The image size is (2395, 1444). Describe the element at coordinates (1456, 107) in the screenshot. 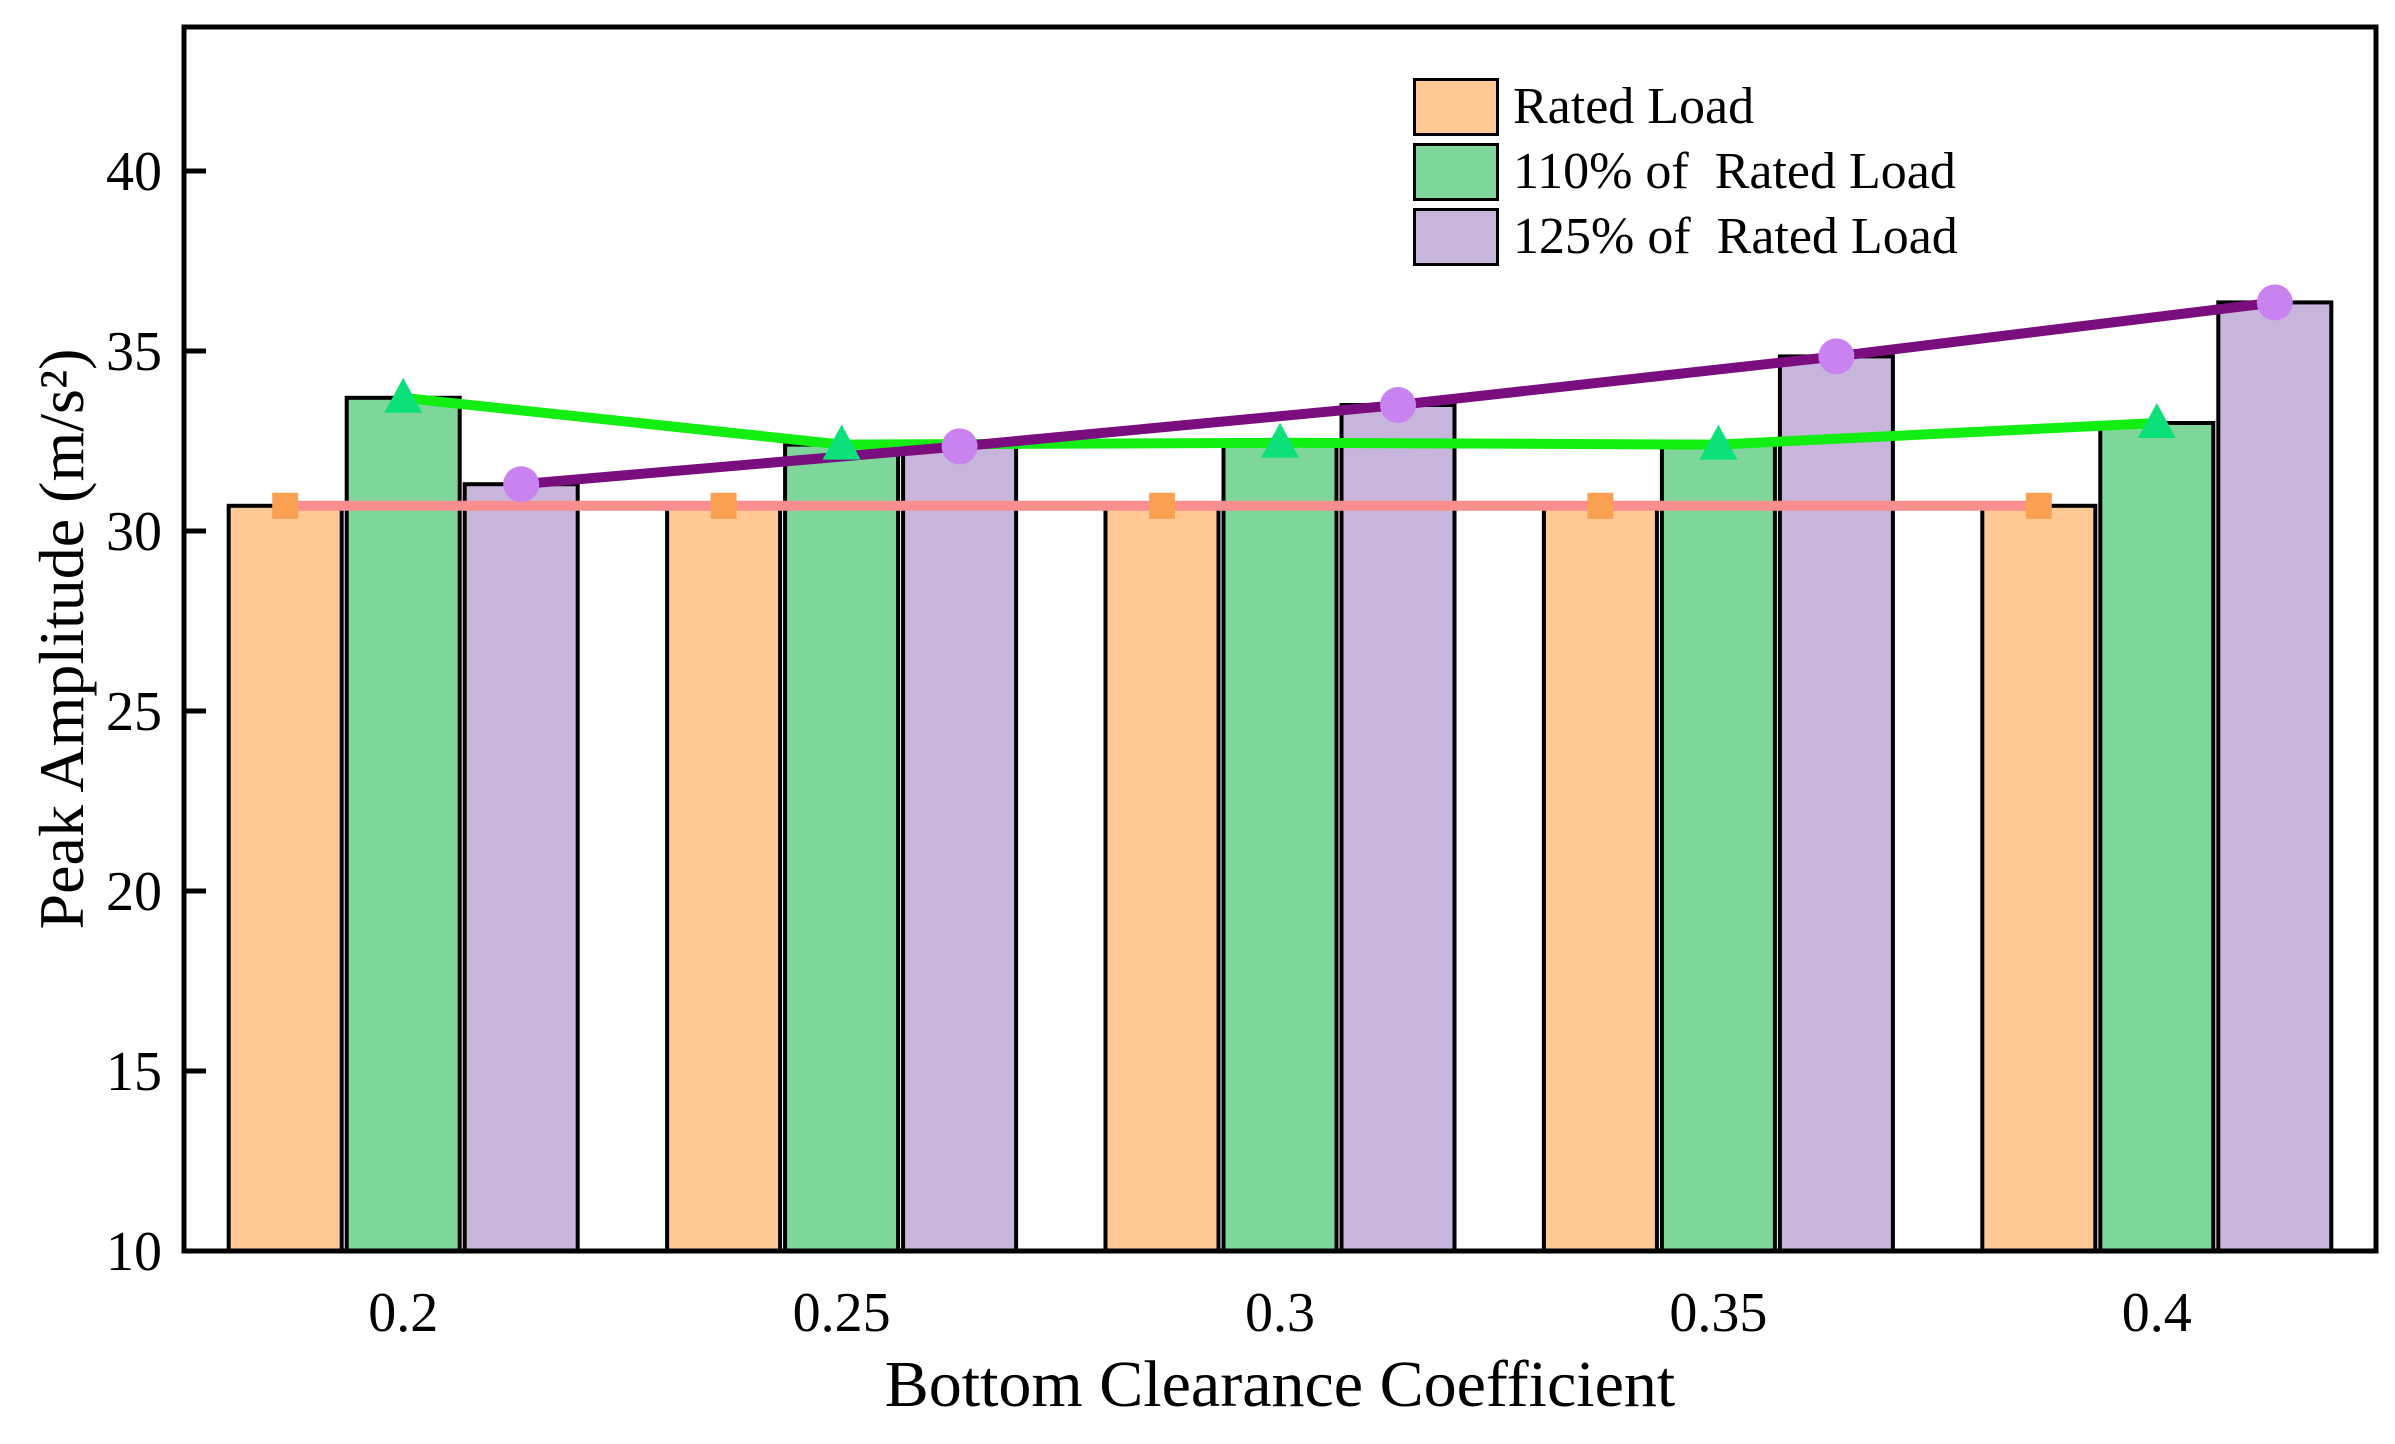

I see `legend-swatch-rated-load` at that location.